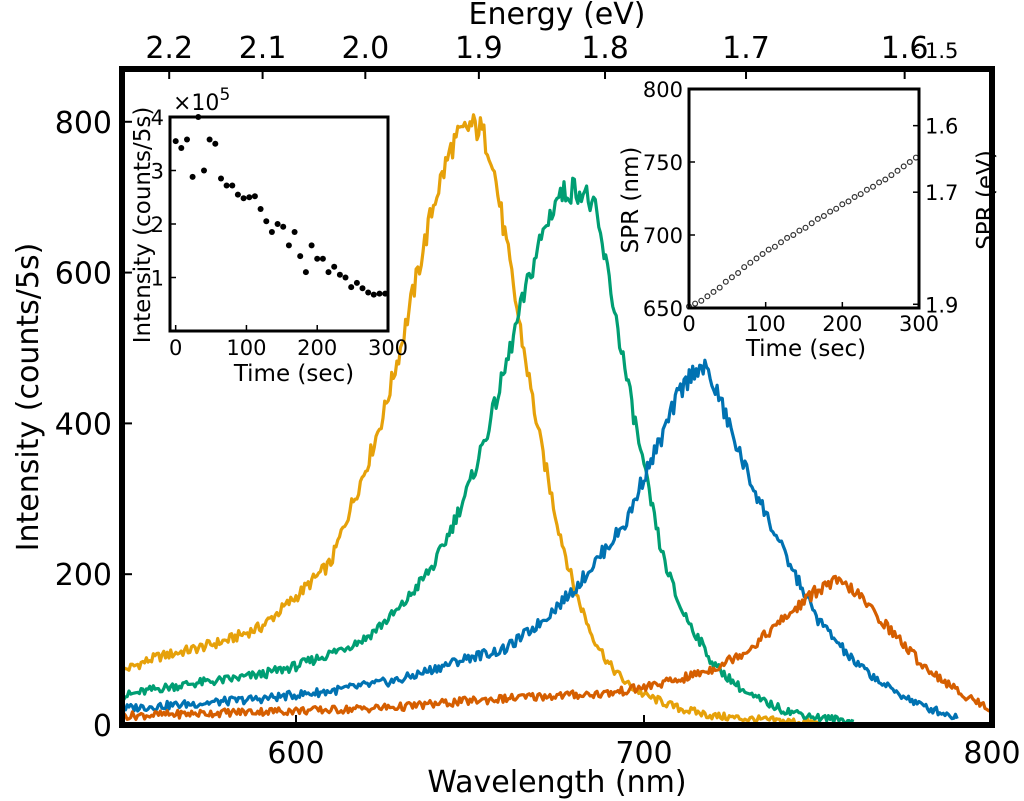 This screenshot has height=801, width=1024. What do you see at coordinates (986, 200) in the screenshot?
I see `inset-spr-right-y-label: SPR (eV)` at bounding box center [986, 200].